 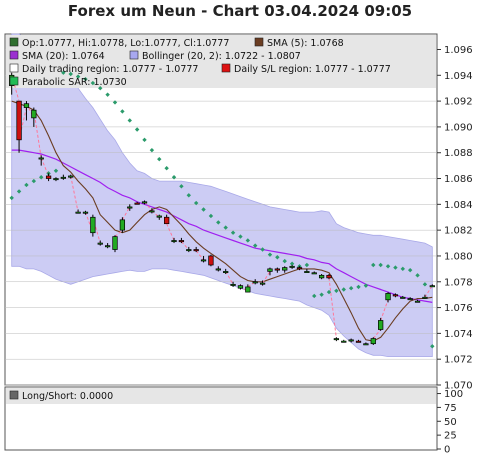 I want to click on price-tick-label: 1.096, so click(x=458, y=50).